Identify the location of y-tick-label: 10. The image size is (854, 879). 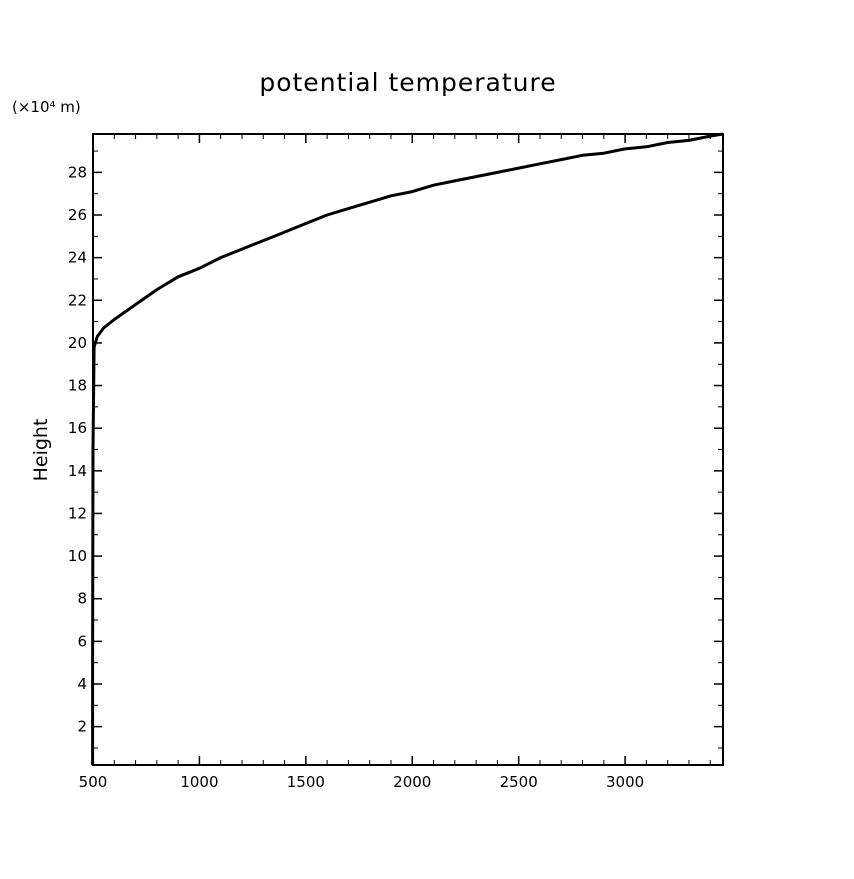
(77, 556).